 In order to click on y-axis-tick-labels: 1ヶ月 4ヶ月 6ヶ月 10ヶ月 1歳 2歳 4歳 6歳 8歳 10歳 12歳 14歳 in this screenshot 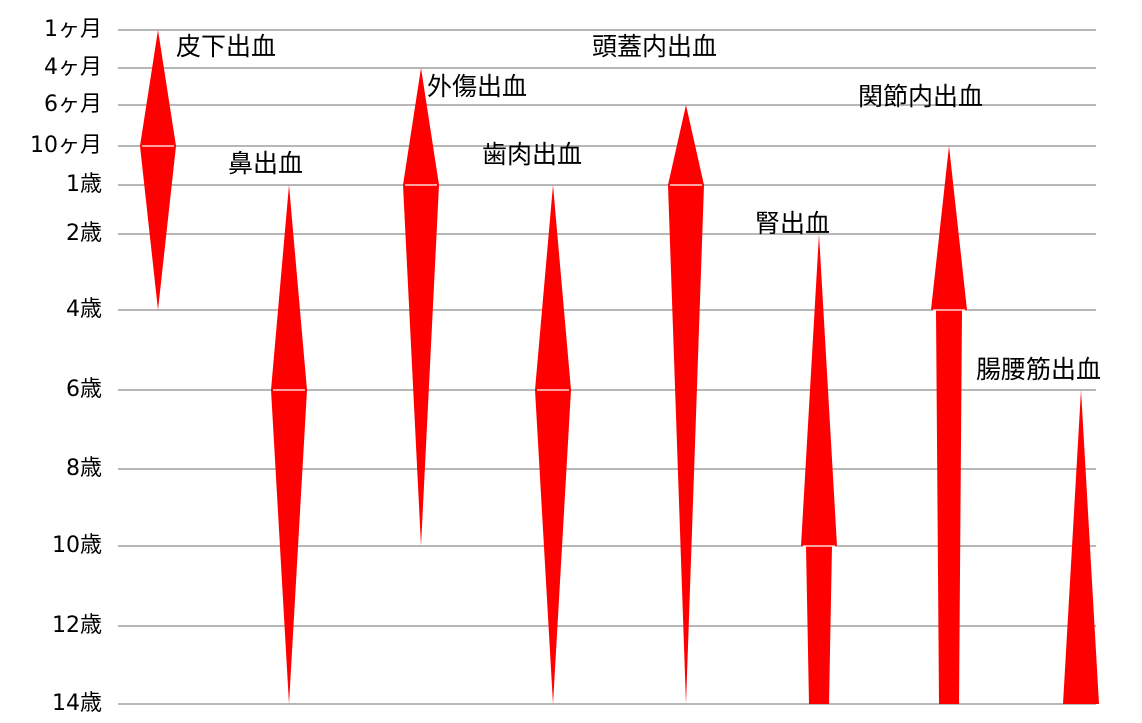, I will do `click(66, 366)`.